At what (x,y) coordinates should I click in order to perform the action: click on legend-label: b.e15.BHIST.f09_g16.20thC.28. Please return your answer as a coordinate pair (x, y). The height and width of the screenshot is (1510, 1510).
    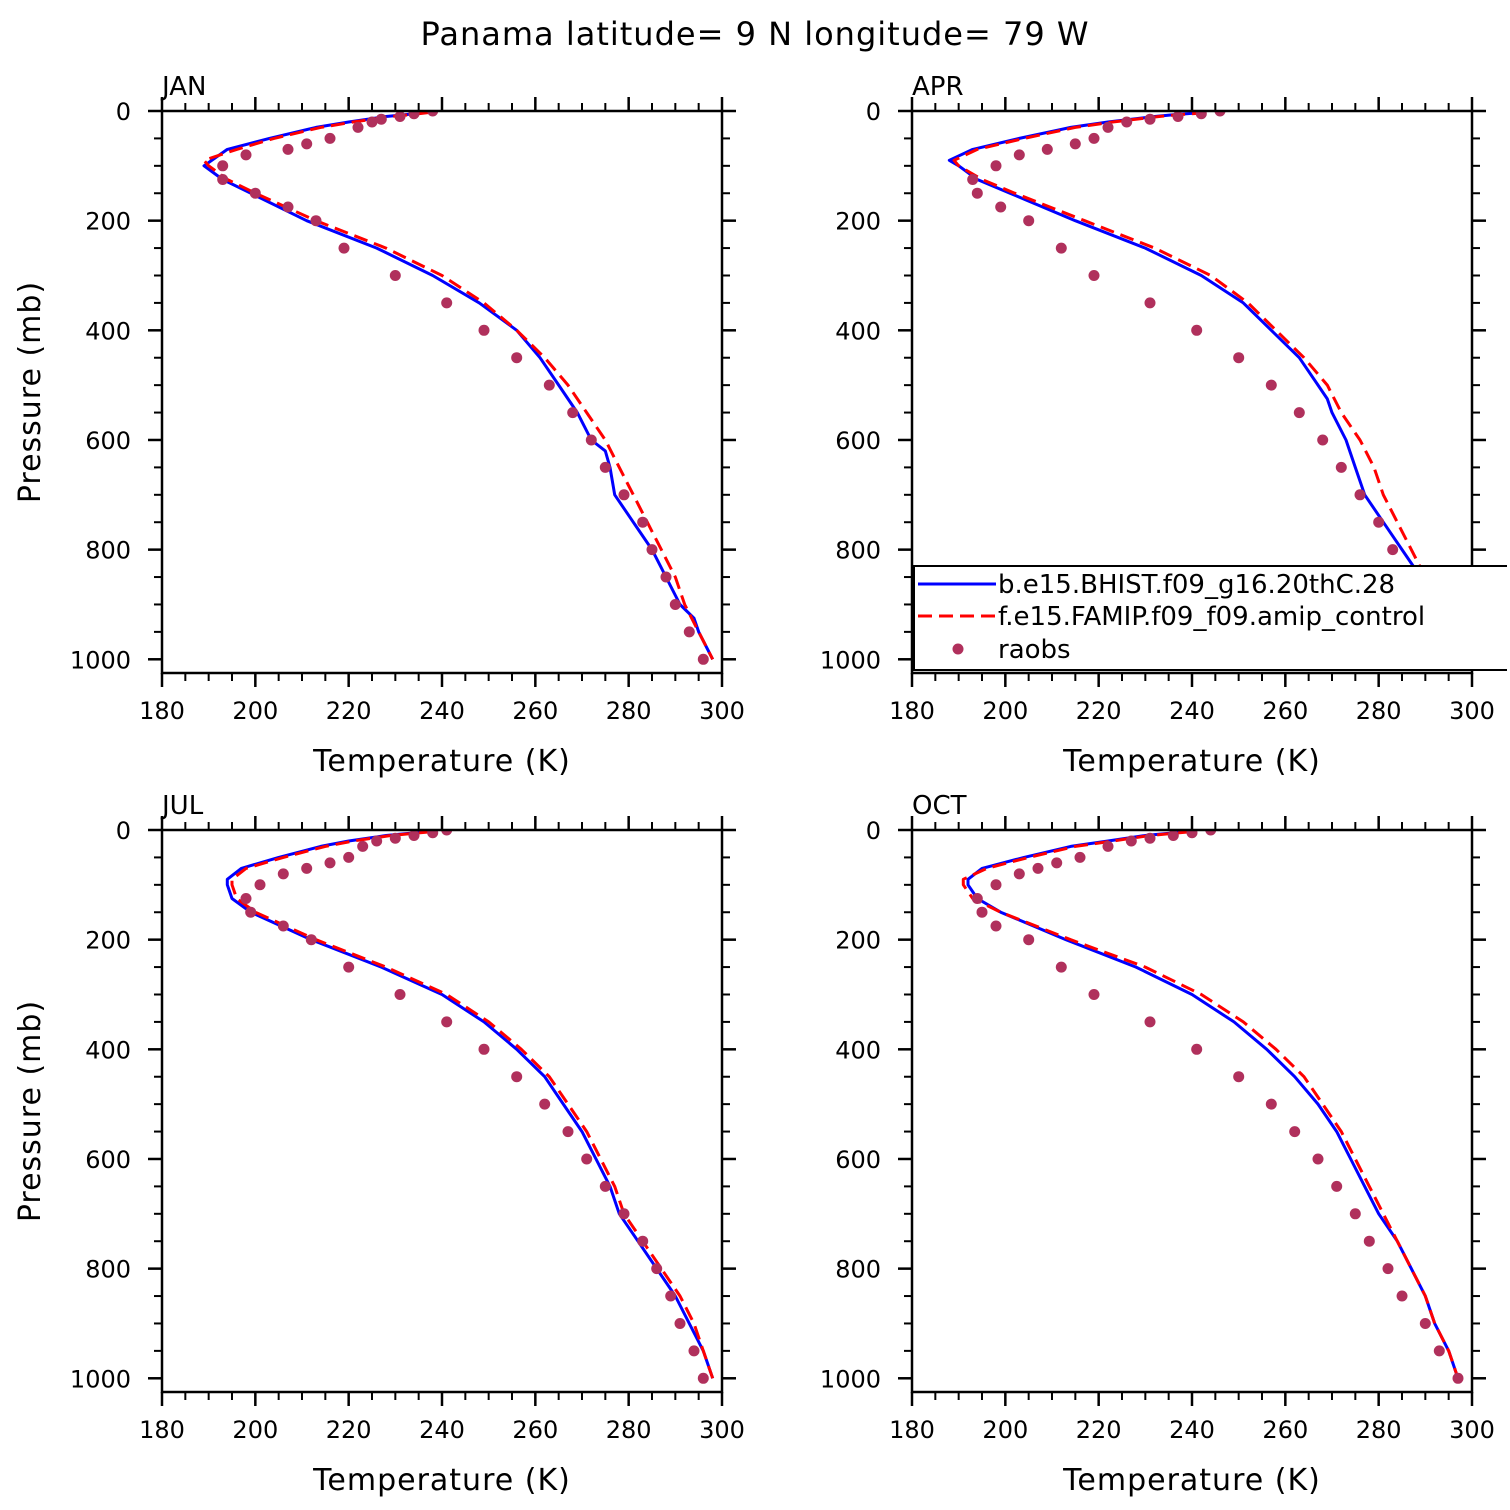
    Looking at the image, I should click on (1196, 585).